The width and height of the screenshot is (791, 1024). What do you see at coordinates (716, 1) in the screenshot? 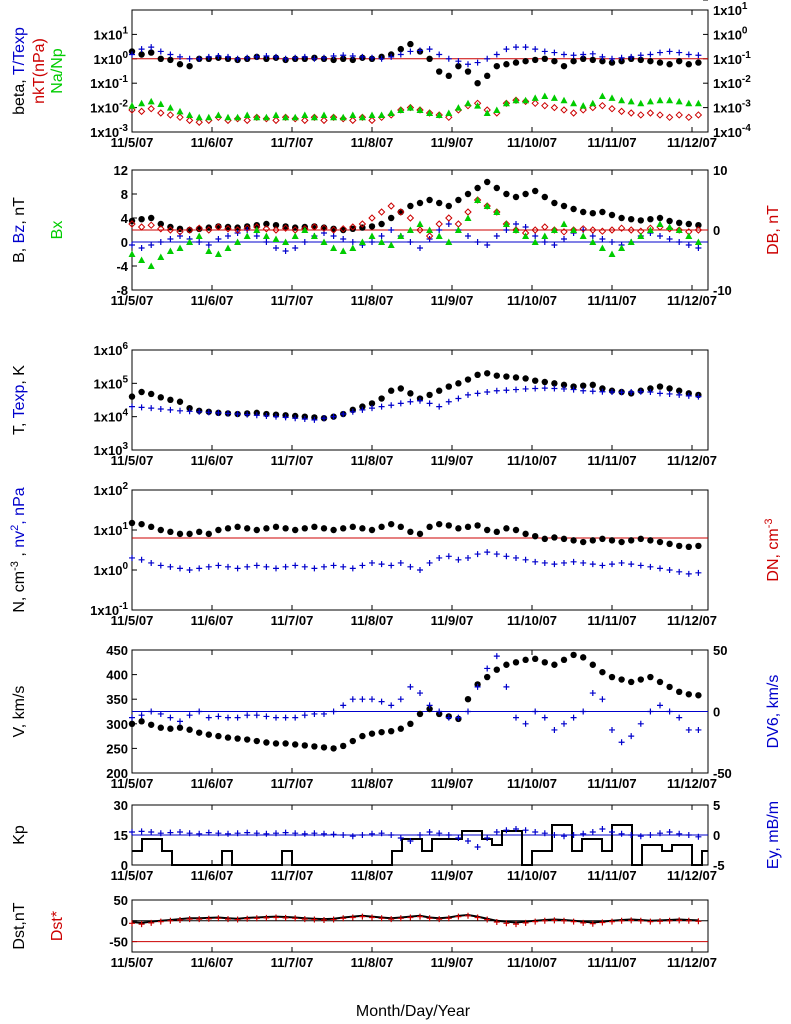
I see `y2-tick-label: 8` at bounding box center [716, 1].